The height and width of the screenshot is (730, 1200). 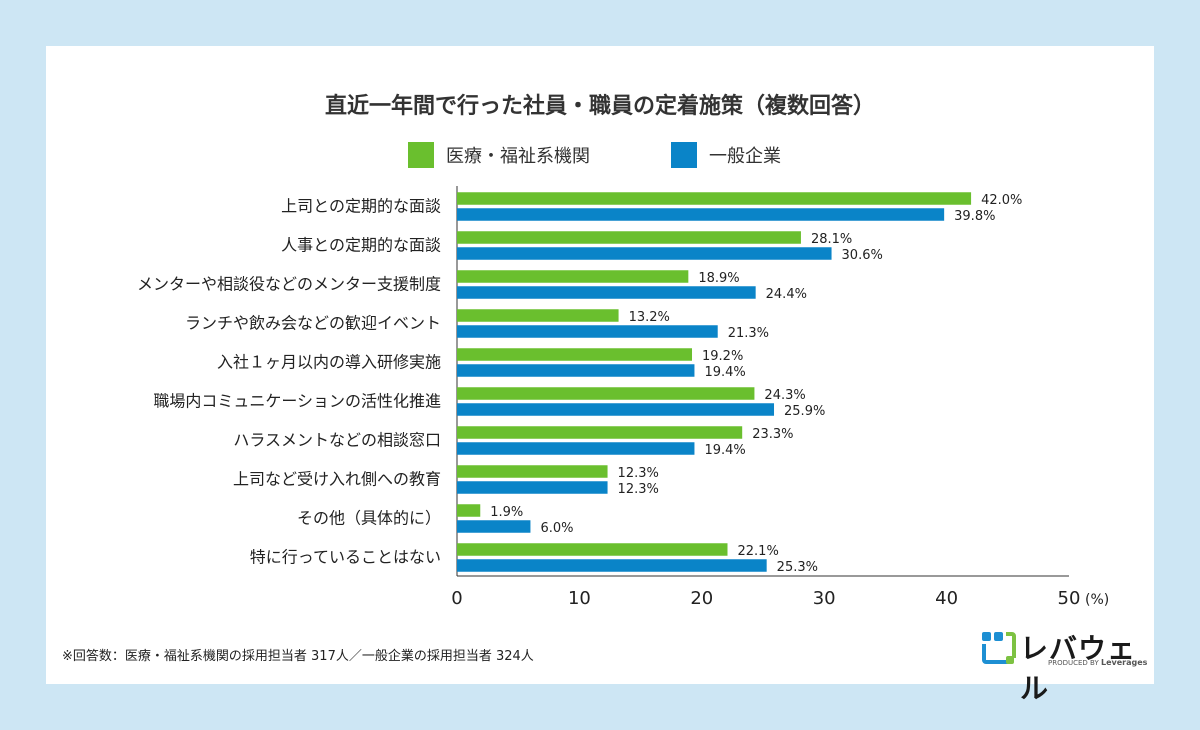 I want to click on x-tick-label: 30, so click(x=824, y=598).